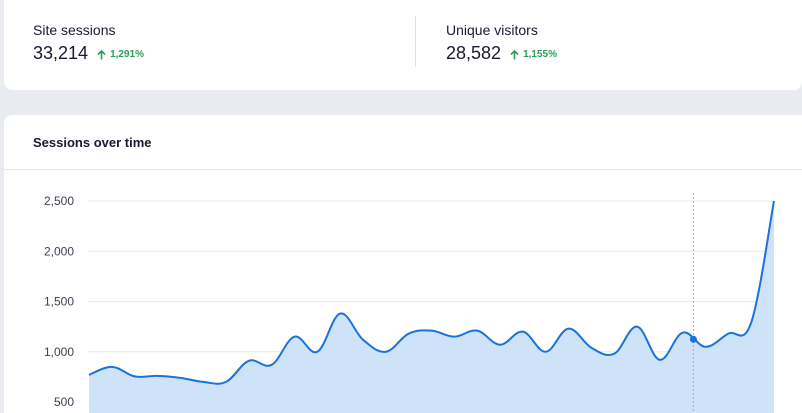 The image size is (802, 413). I want to click on stat-unique-visitors: Unique visitors 28,582 1,155%, so click(501, 43).